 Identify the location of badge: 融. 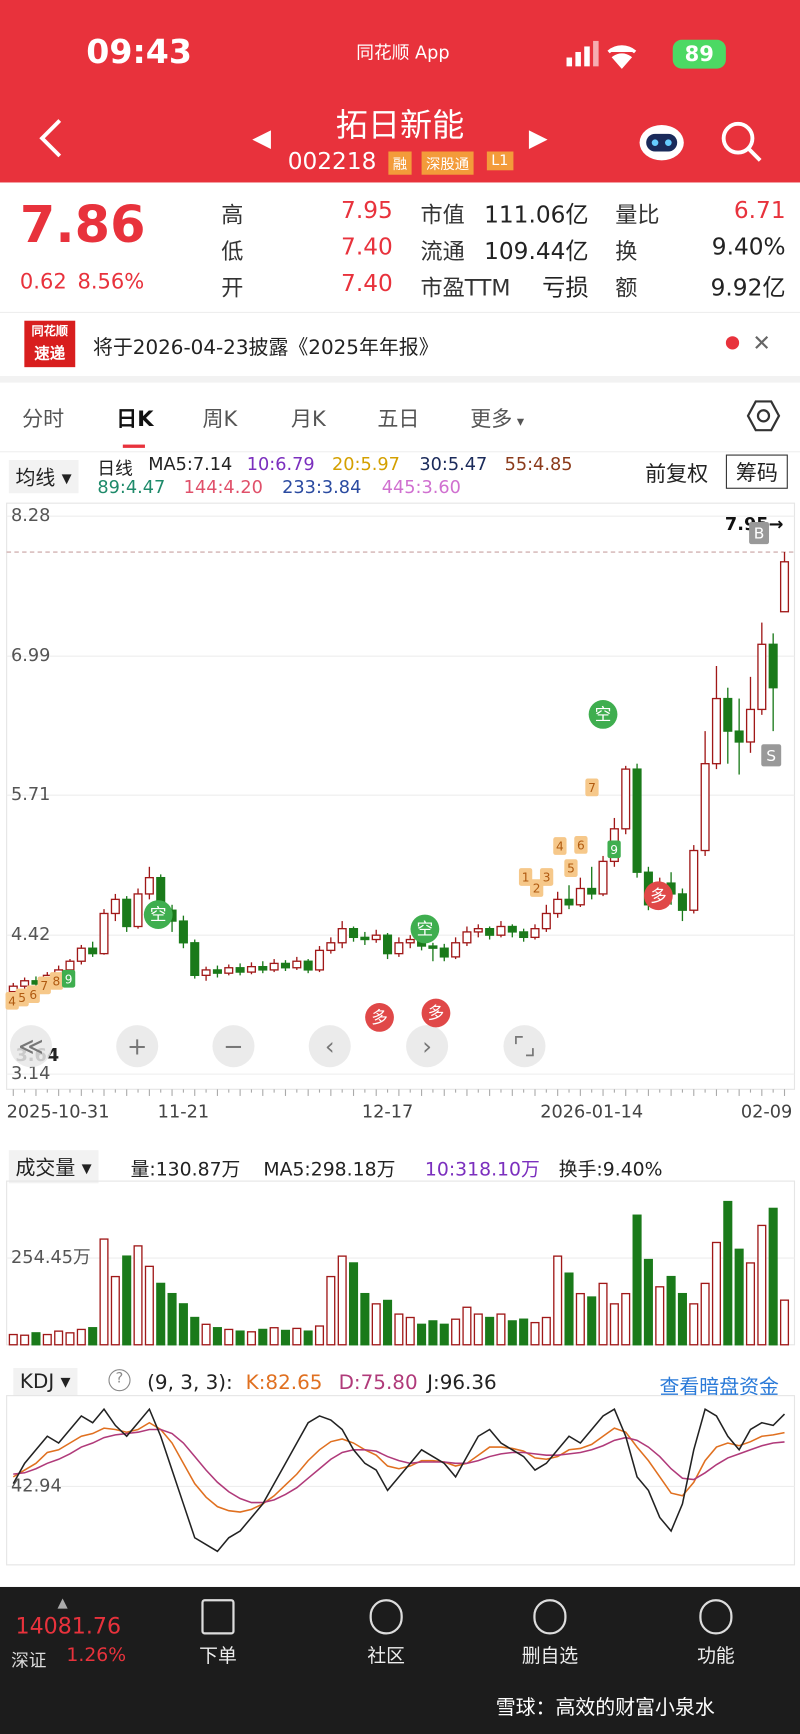
(400, 163).